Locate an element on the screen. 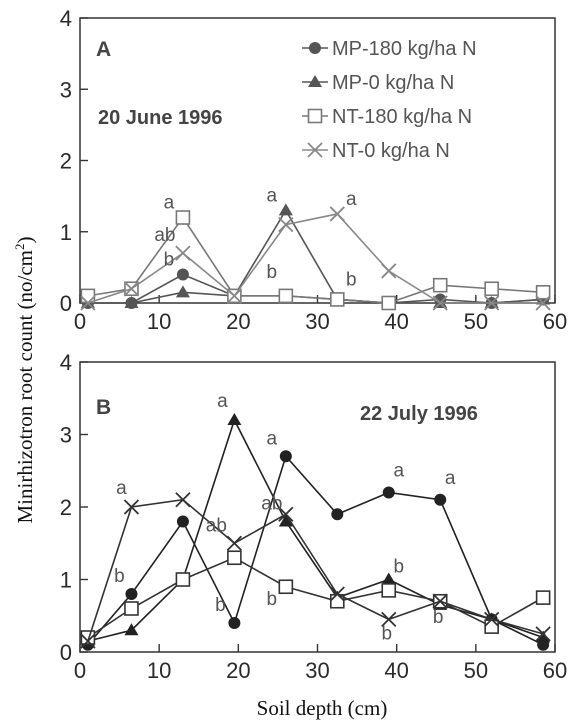 The width and height of the screenshot is (568, 725). legend-entry: NT-180 kg/ha N is located at coordinates (402, 117).